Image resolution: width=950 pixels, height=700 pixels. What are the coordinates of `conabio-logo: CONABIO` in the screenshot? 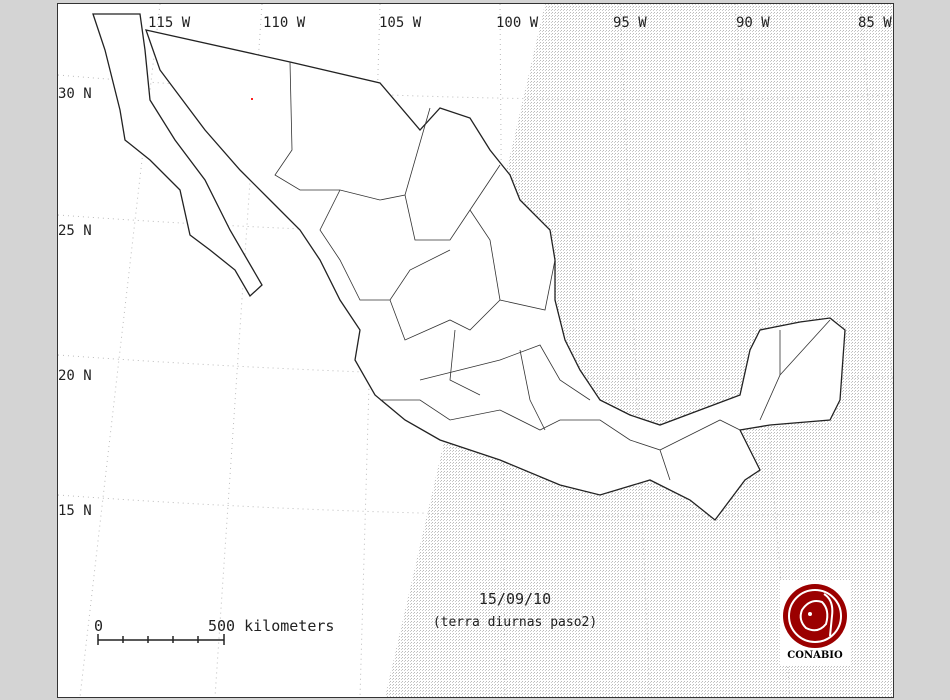 It's located at (815, 623).